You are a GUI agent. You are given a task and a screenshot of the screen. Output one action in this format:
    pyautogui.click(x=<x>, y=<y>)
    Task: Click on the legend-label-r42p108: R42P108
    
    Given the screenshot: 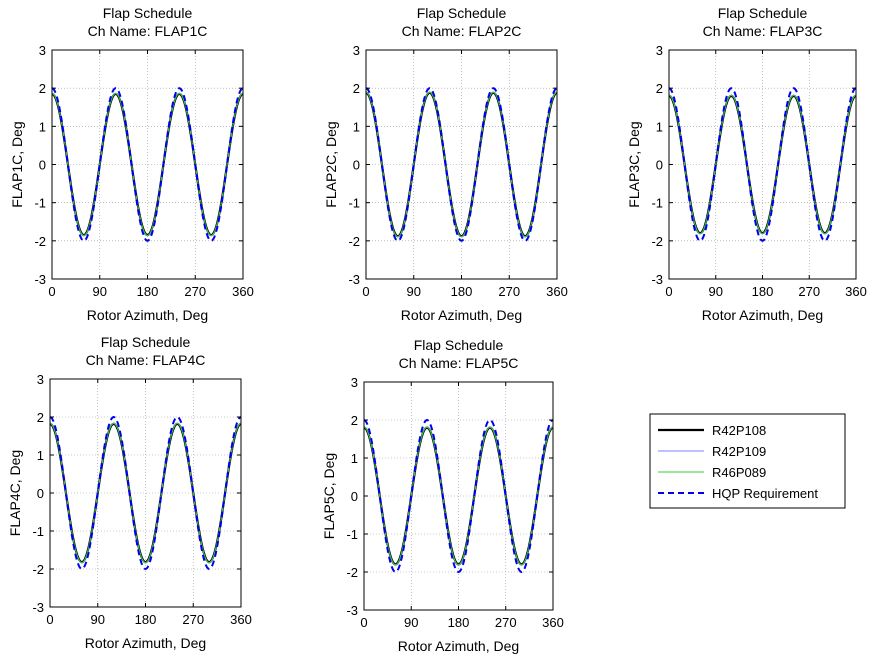 What is the action you would take?
    pyautogui.click(x=739, y=430)
    